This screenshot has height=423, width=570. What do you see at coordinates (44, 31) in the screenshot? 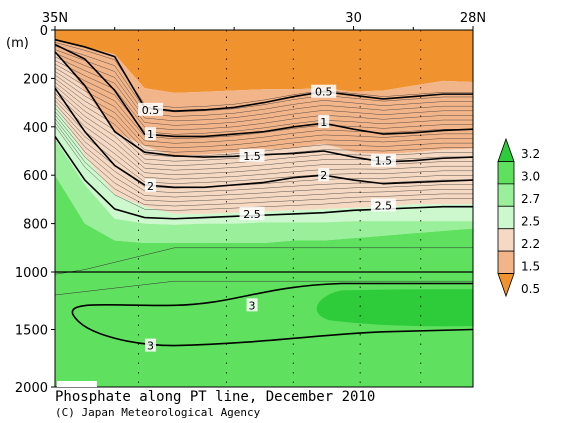
I see `y-tick-label: 0` at bounding box center [44, 31].